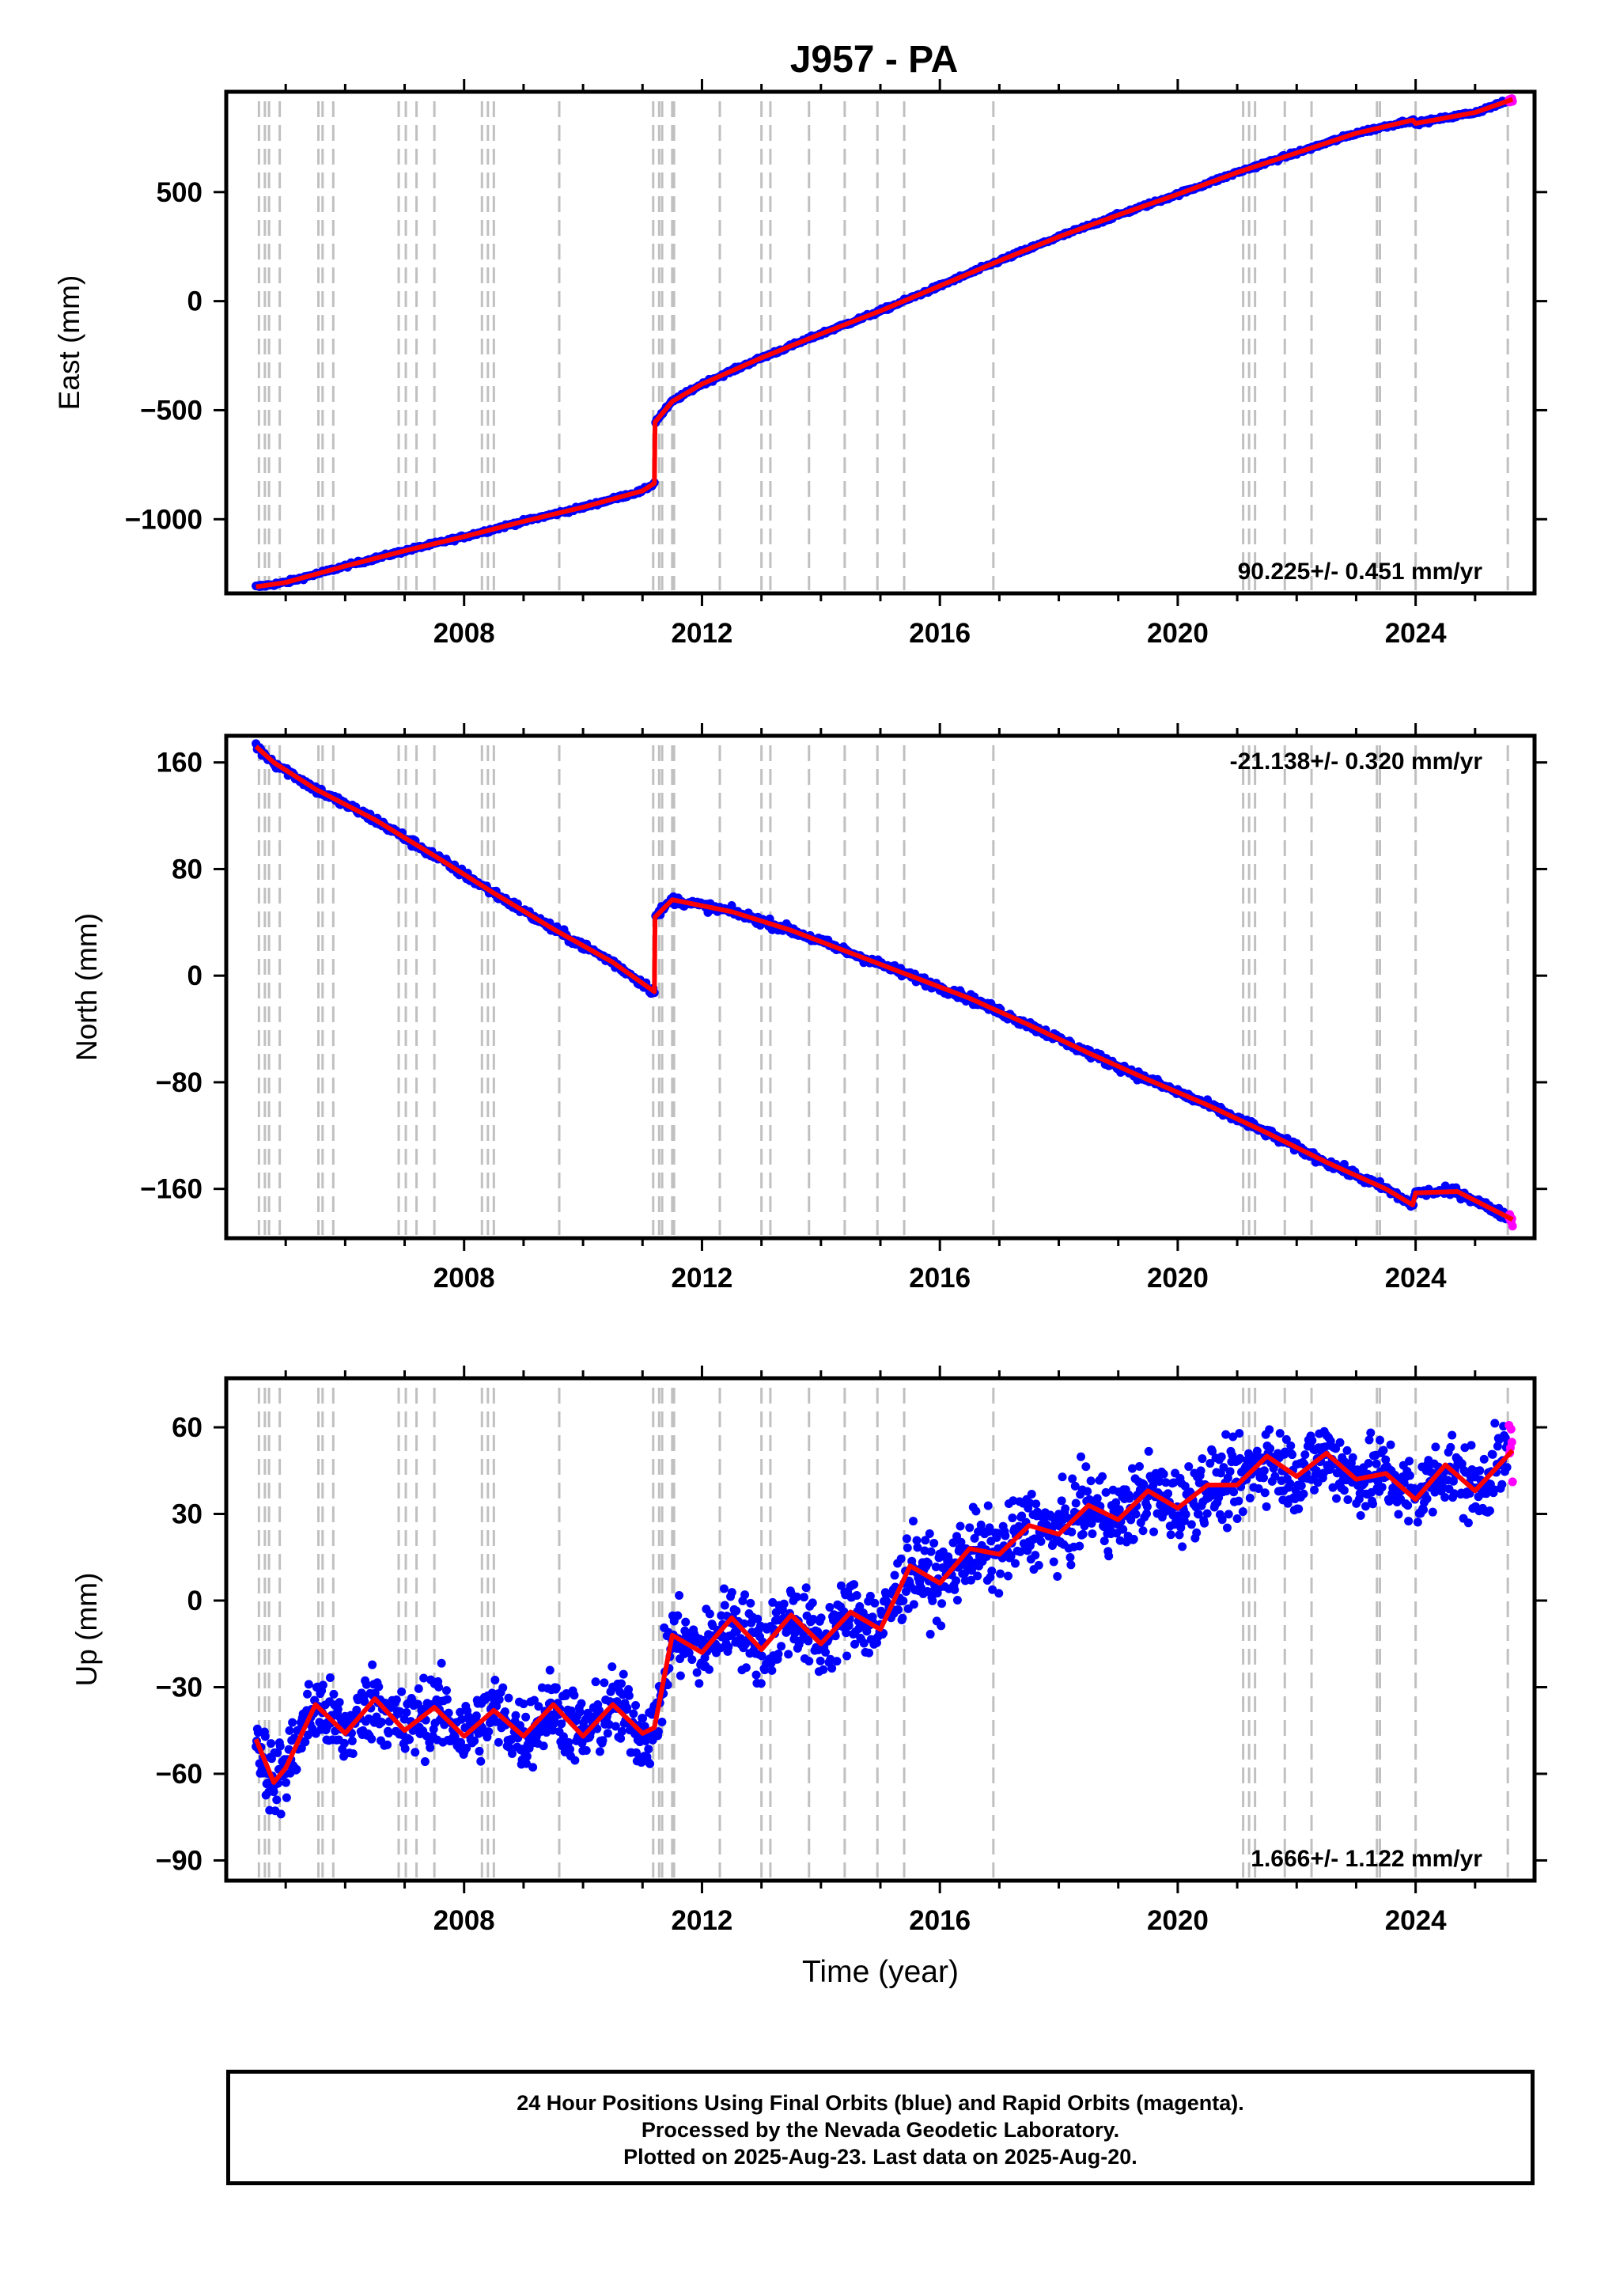 The height and width of the screenshot is (2296, 1601). I want to click on x-tick-label: 2008, so click(464, 1279).